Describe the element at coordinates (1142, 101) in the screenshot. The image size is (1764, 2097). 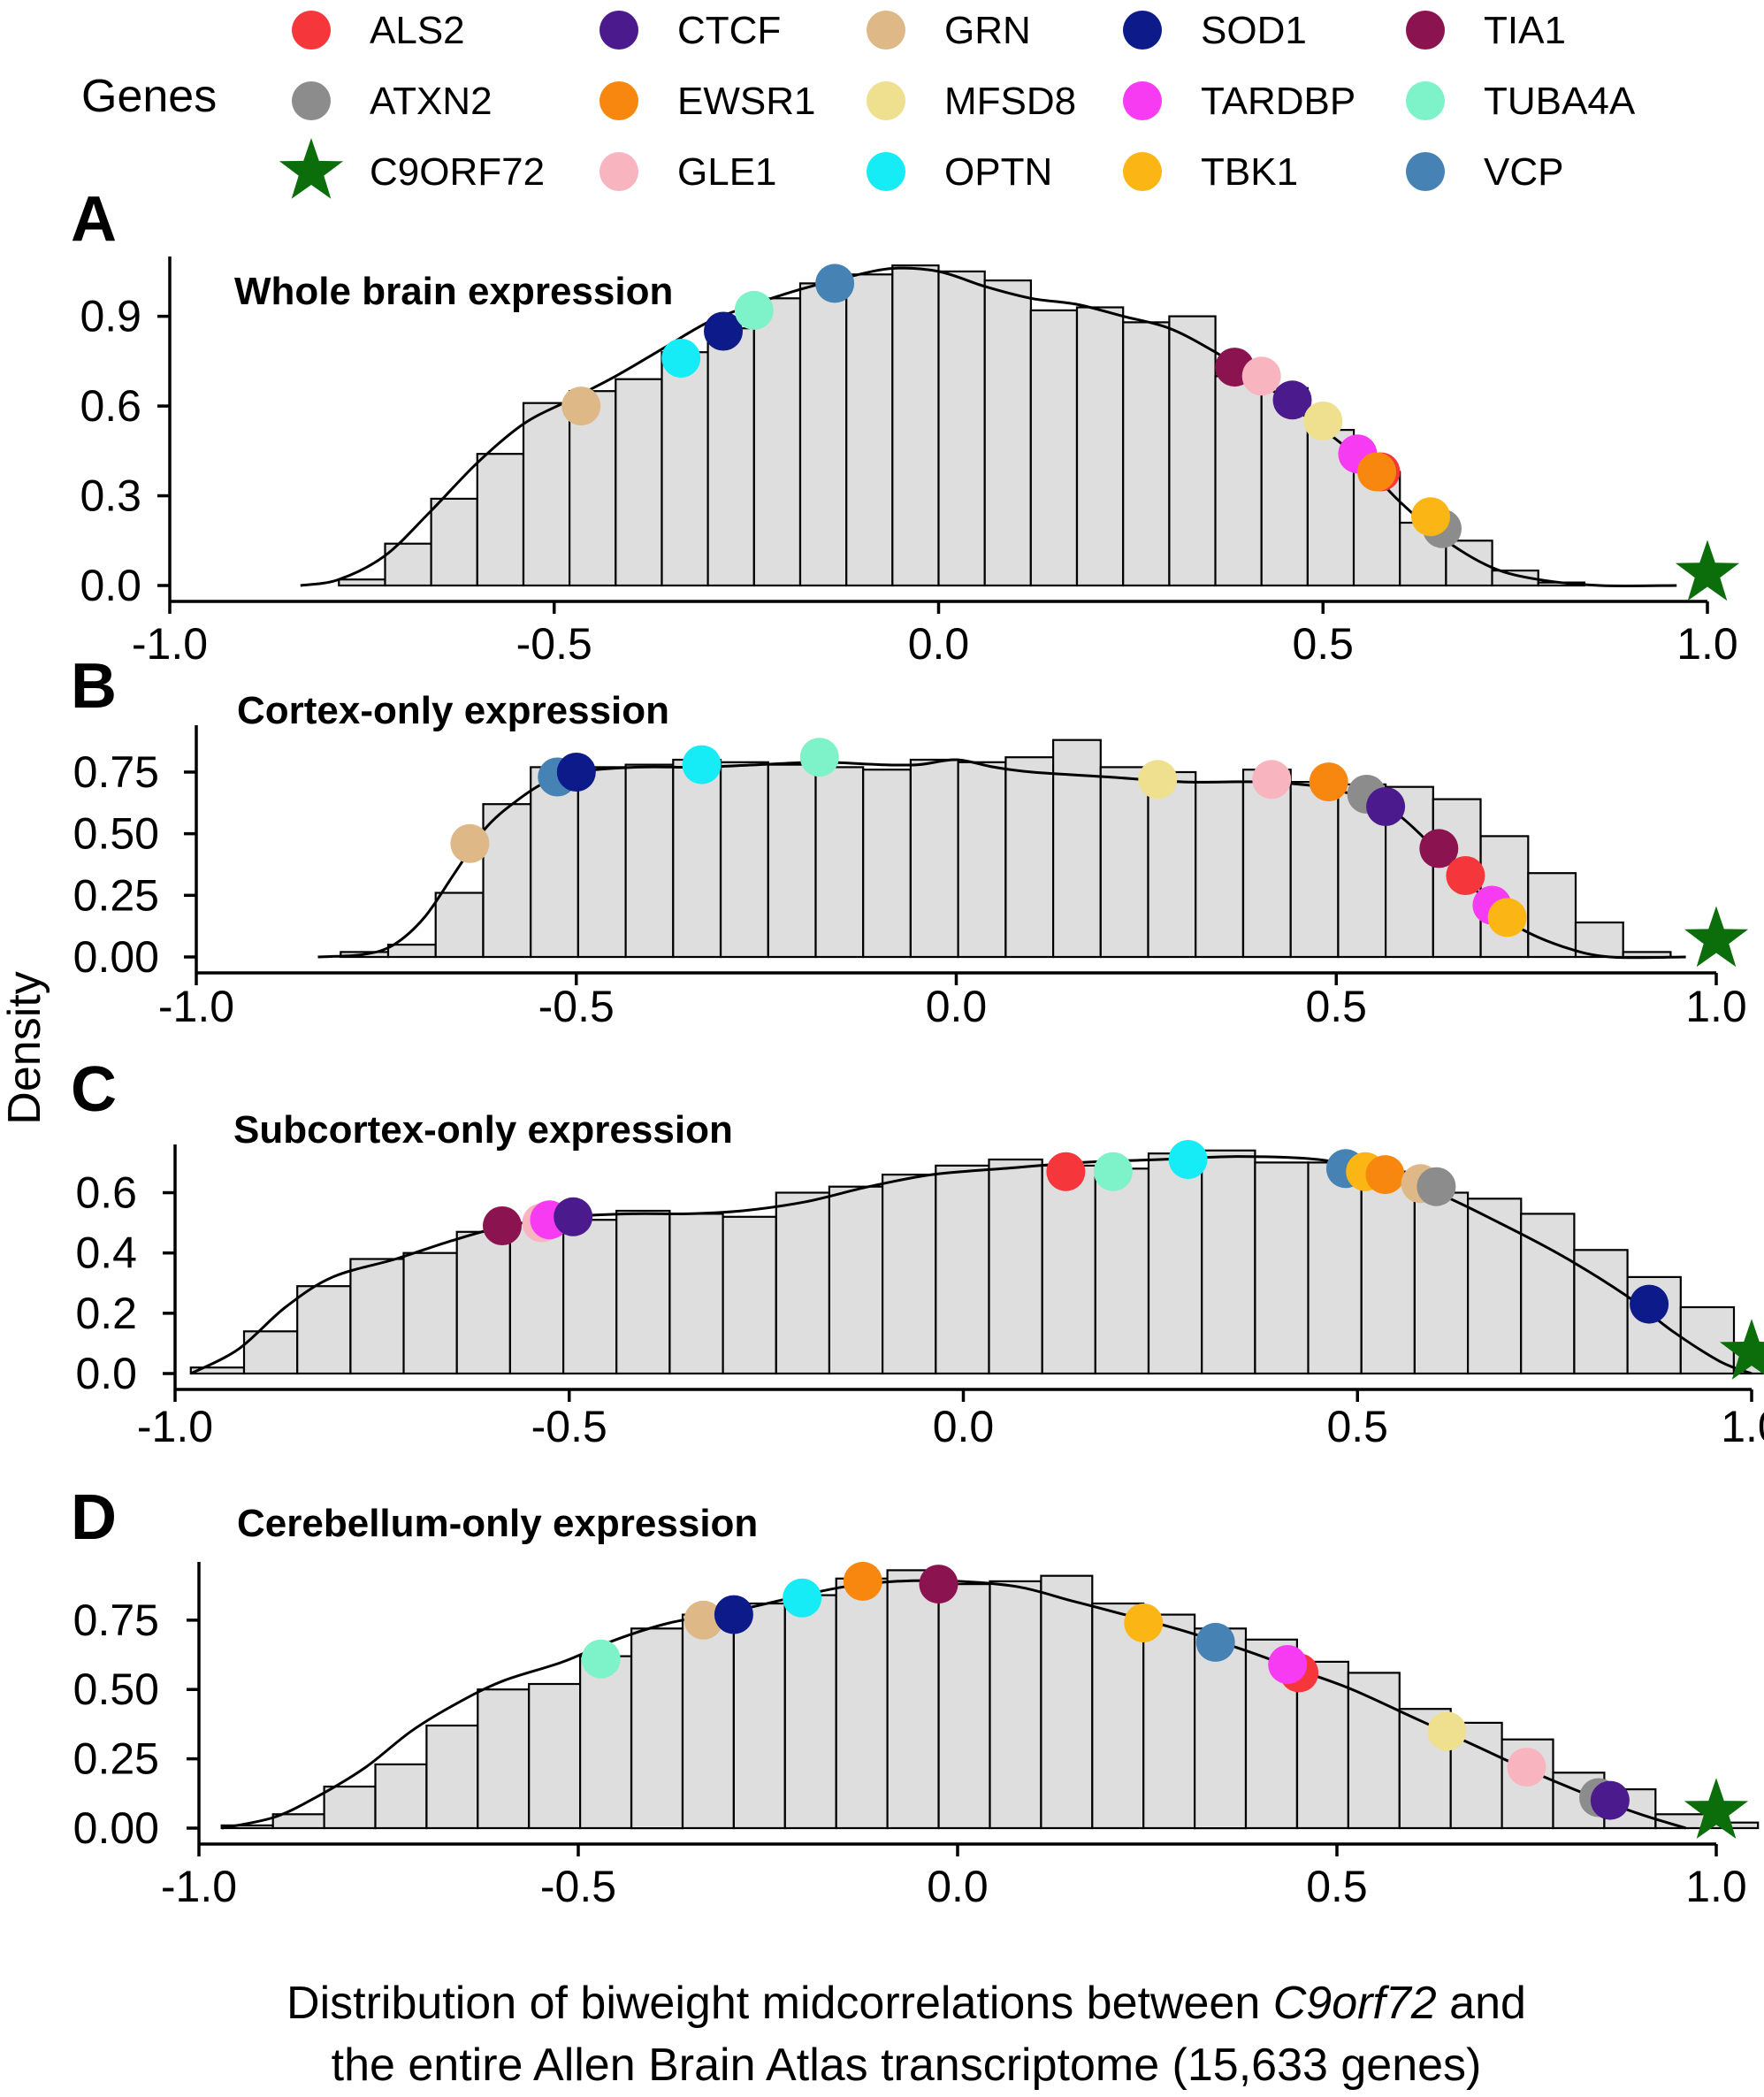
I see `legend-dot-tardbp` at that location.